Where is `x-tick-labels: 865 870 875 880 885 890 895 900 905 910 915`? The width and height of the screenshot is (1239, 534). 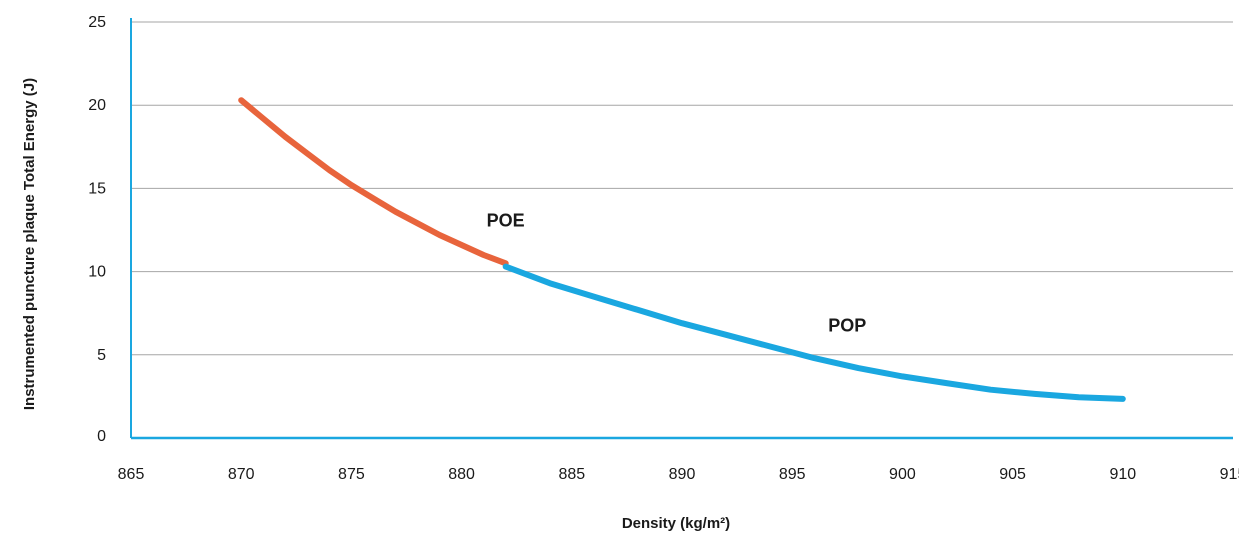
x-tick-labels: 865 870 875 880 885 890 895 900 905 910 915 is located at coordinates (678, 474).